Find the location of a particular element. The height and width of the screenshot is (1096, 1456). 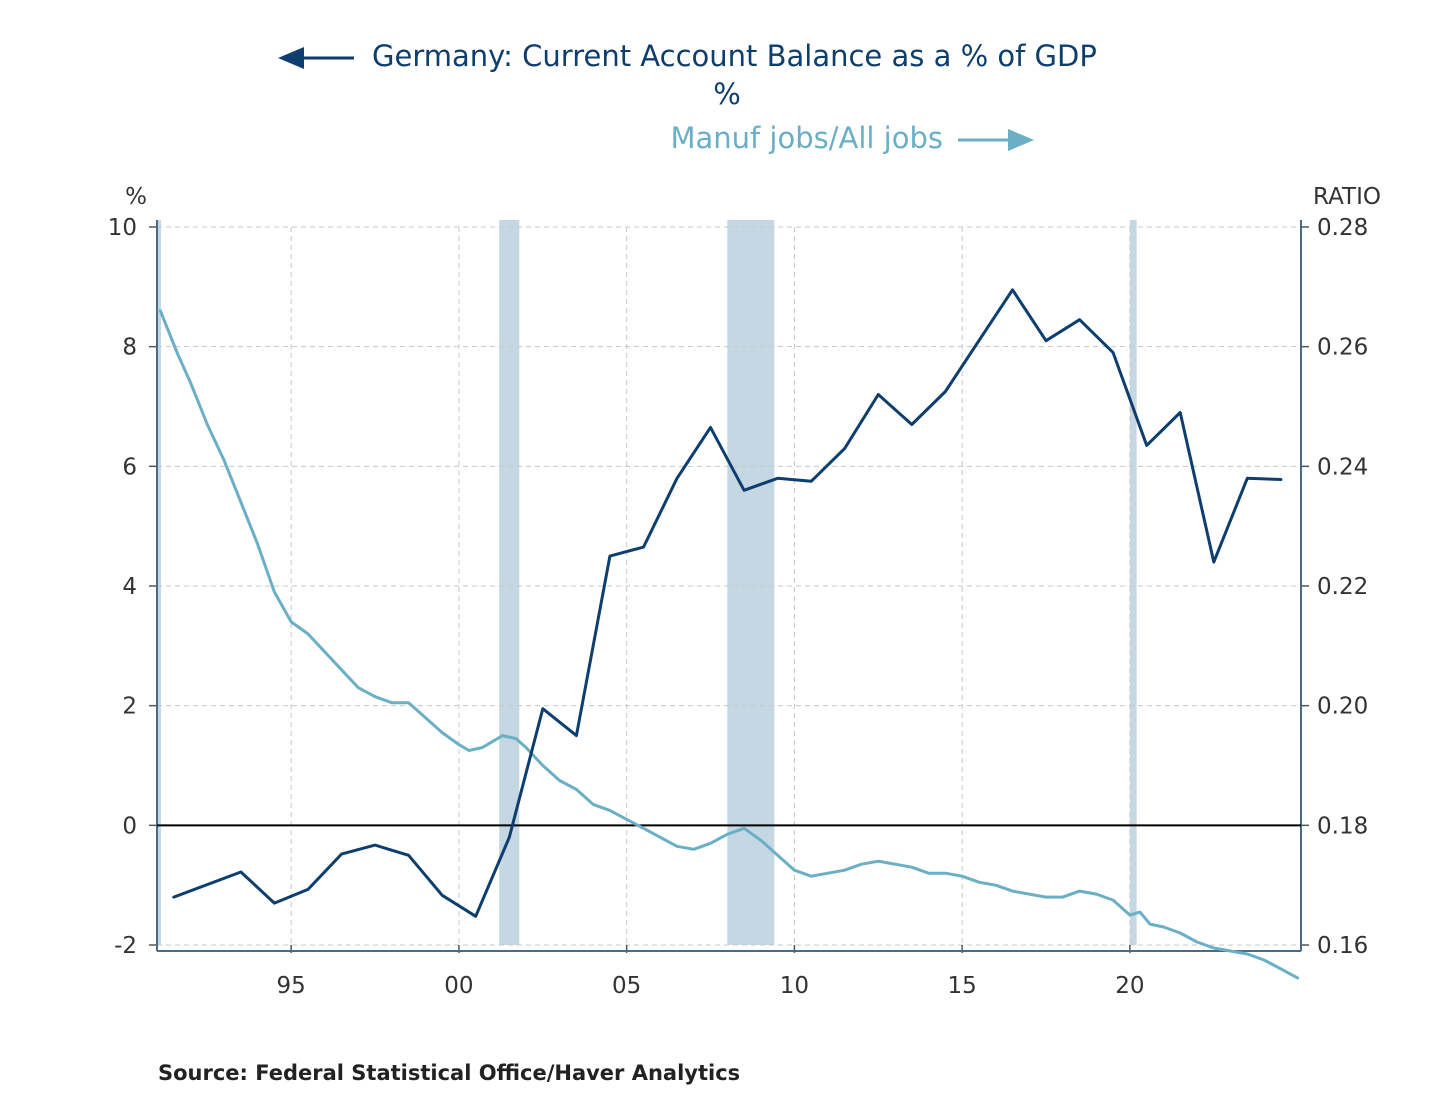

right-axis-unit: RATIO is located at coordinates (1347, 197).